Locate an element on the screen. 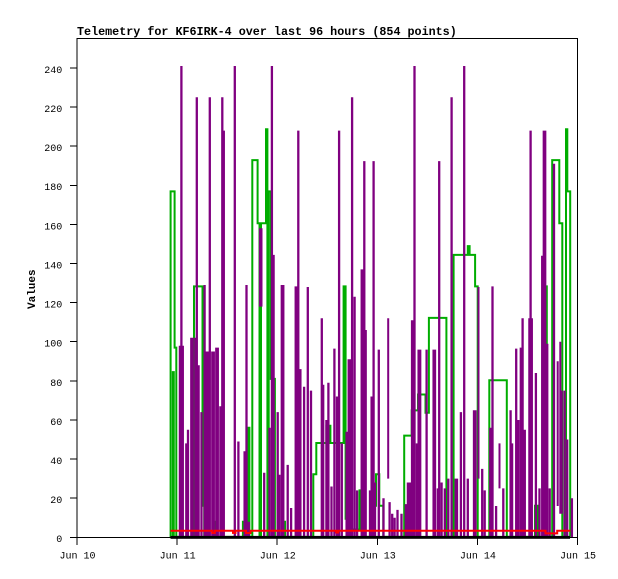  svg-text: 80 is located at coordinates (56, 384).